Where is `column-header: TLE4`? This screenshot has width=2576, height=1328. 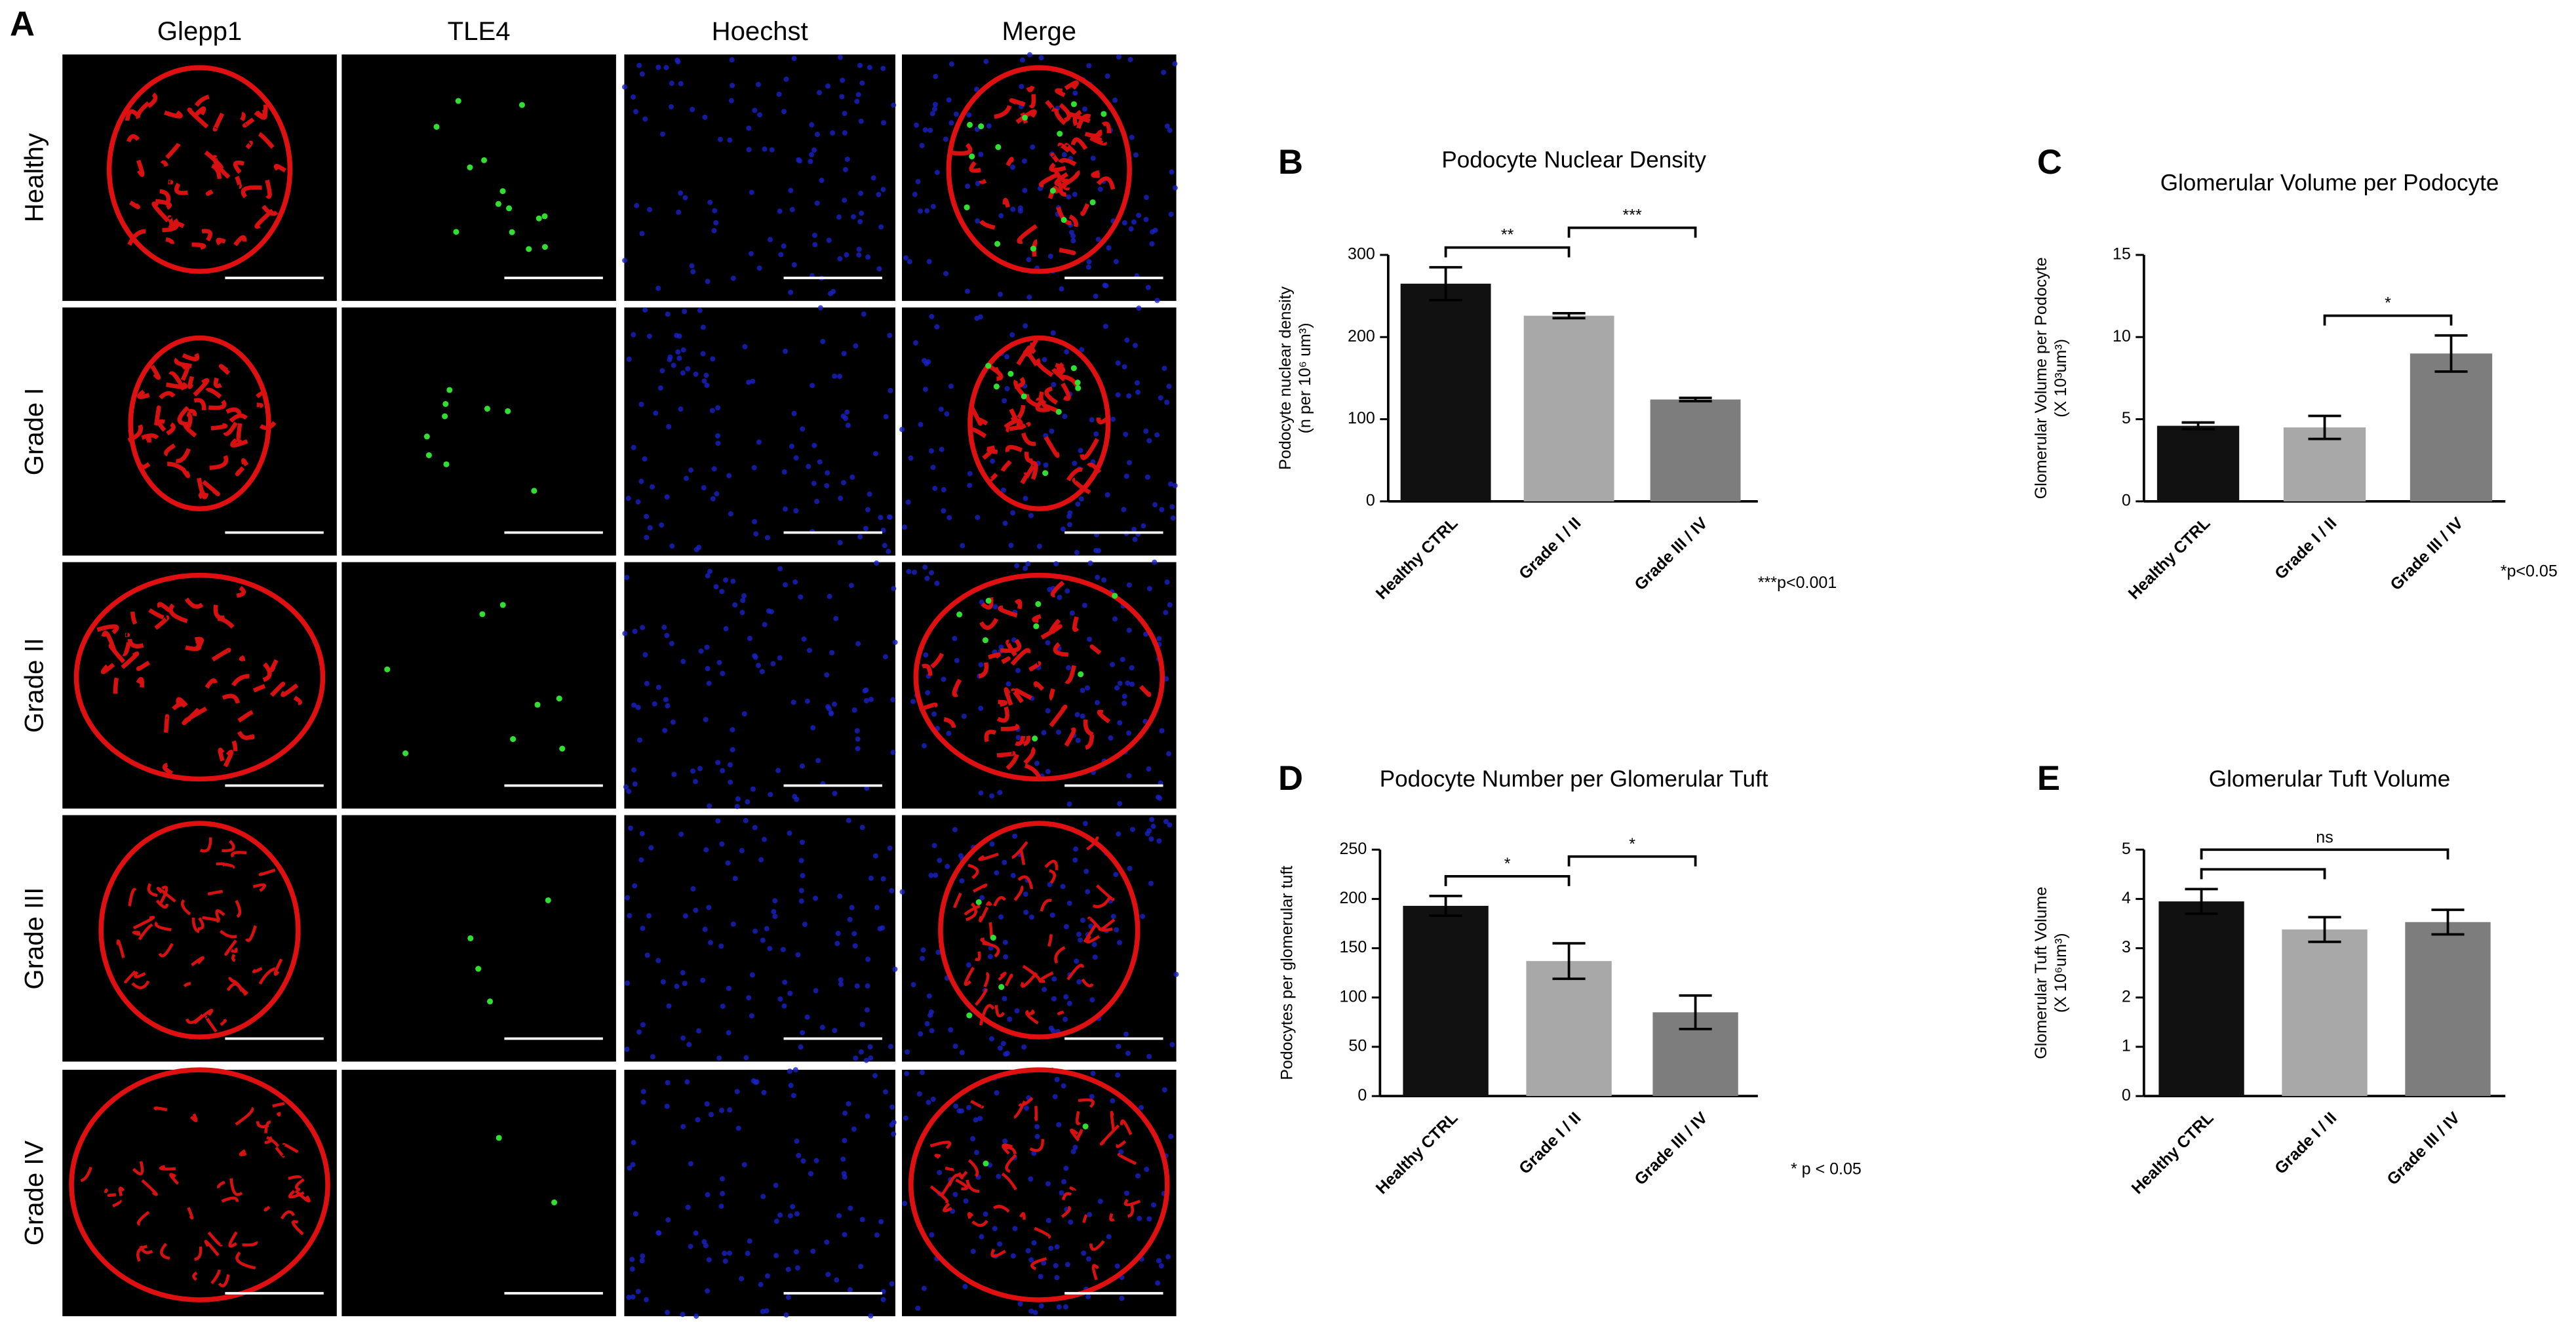
column-header: TLE4 is located at coordinates (479, 32).